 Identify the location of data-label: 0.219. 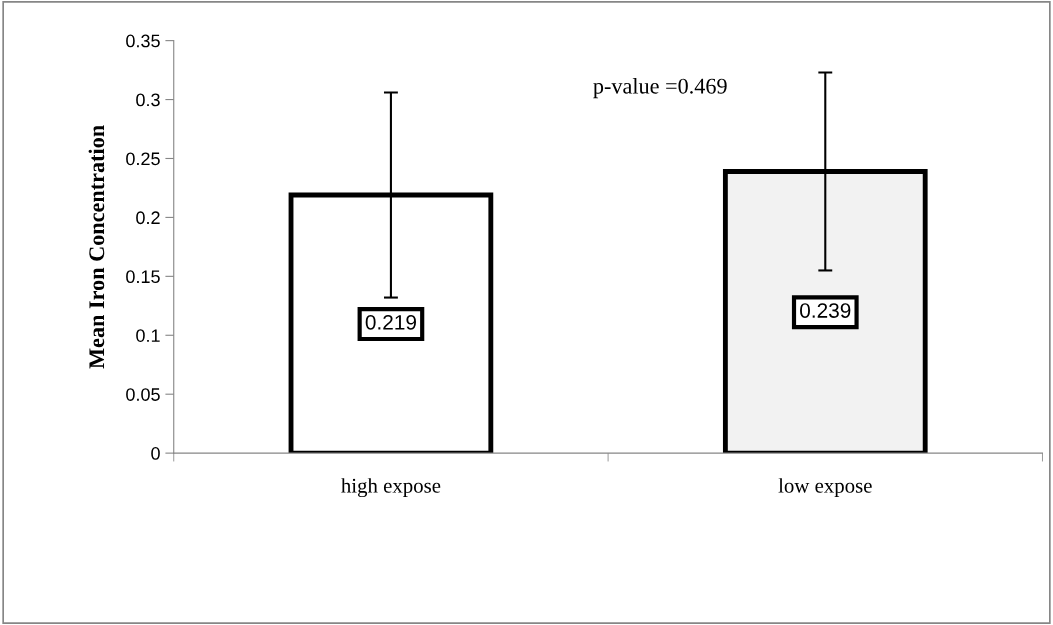
(391, 322).